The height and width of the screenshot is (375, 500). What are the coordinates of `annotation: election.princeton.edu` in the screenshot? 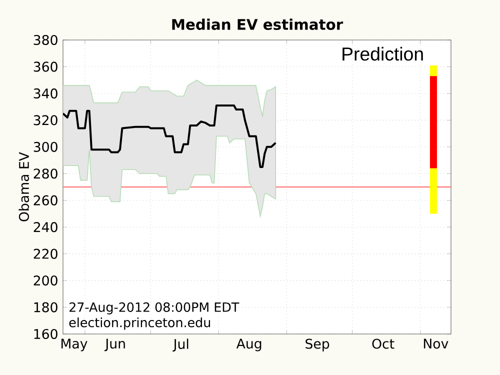 It's located at (139, 323).